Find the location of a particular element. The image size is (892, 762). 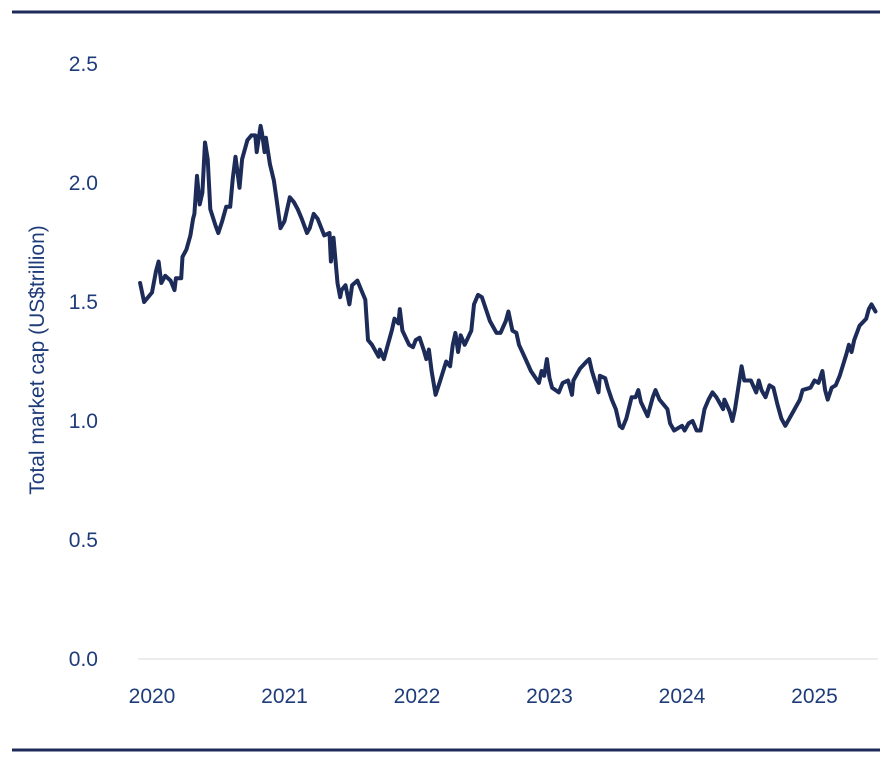

y-tick-label: 2.0 is located at coordinates (83, 183).